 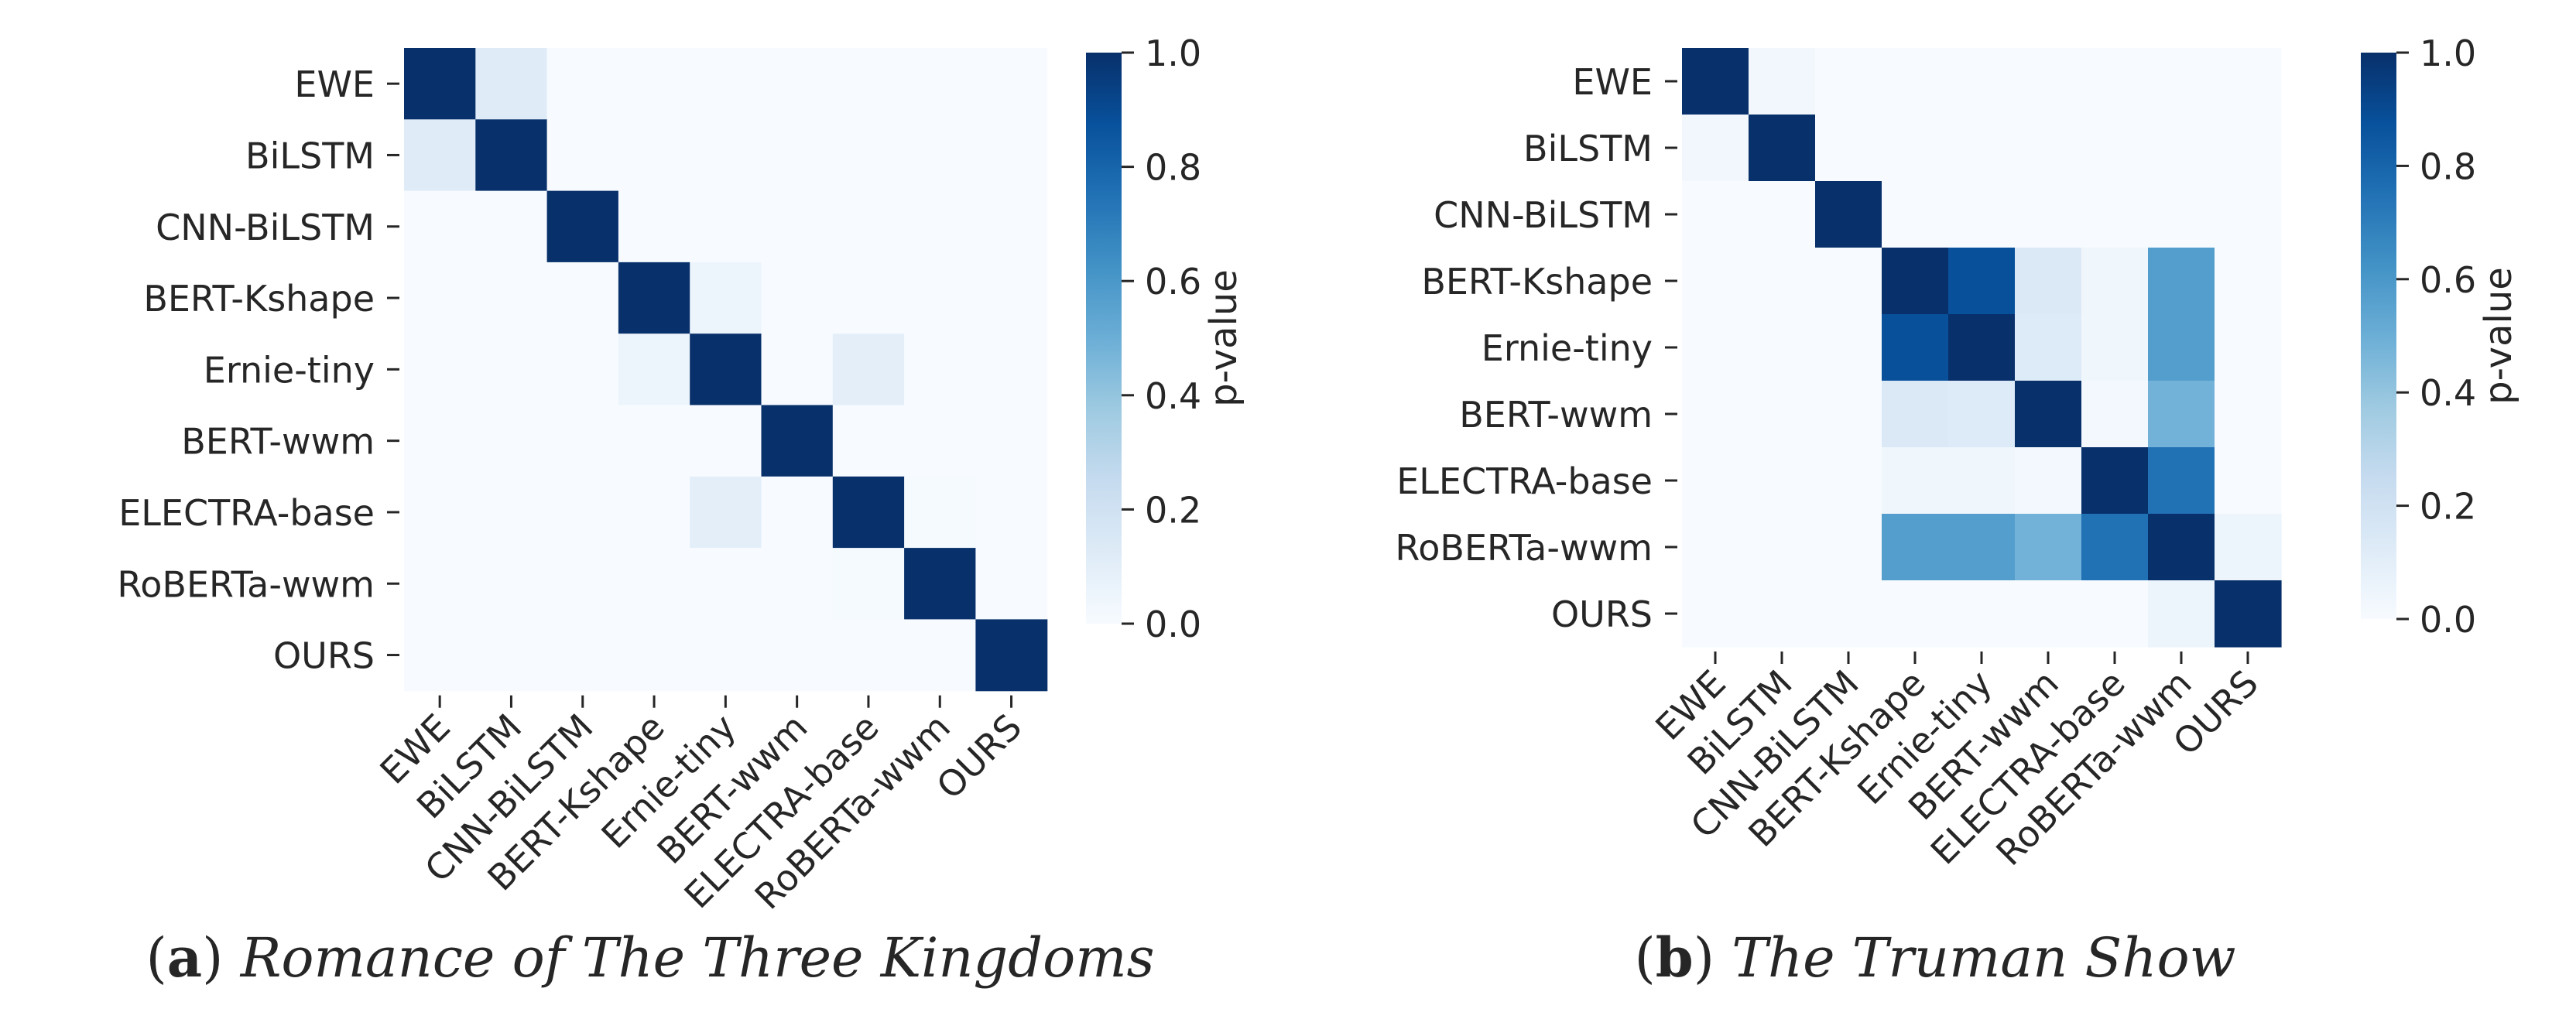 I want to click on caption-b: (b) The Truman Show, so click(x=1935, y=958).